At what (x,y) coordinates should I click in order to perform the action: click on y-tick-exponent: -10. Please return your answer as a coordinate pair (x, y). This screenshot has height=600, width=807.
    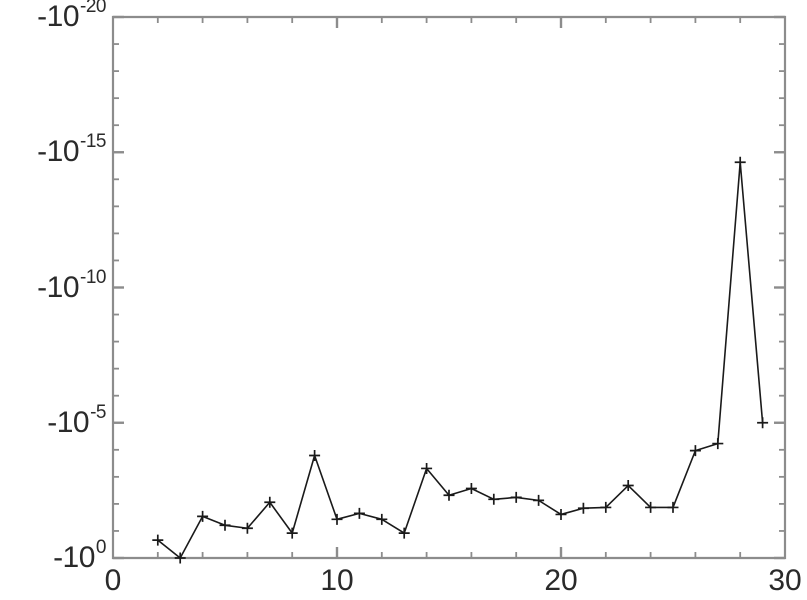
    Looking at the image, I should click on (93, 277).